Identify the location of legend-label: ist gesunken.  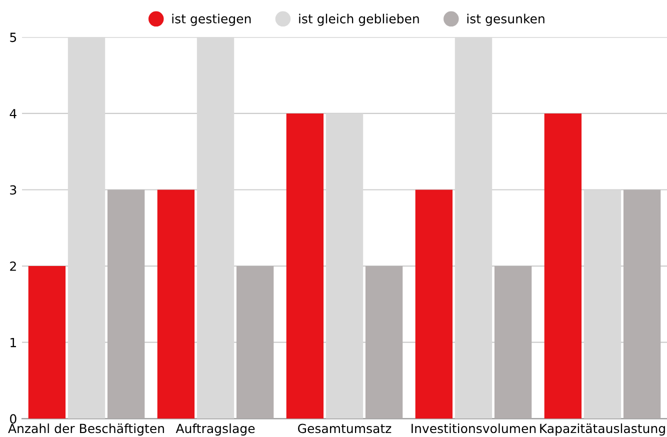
(505, 20).